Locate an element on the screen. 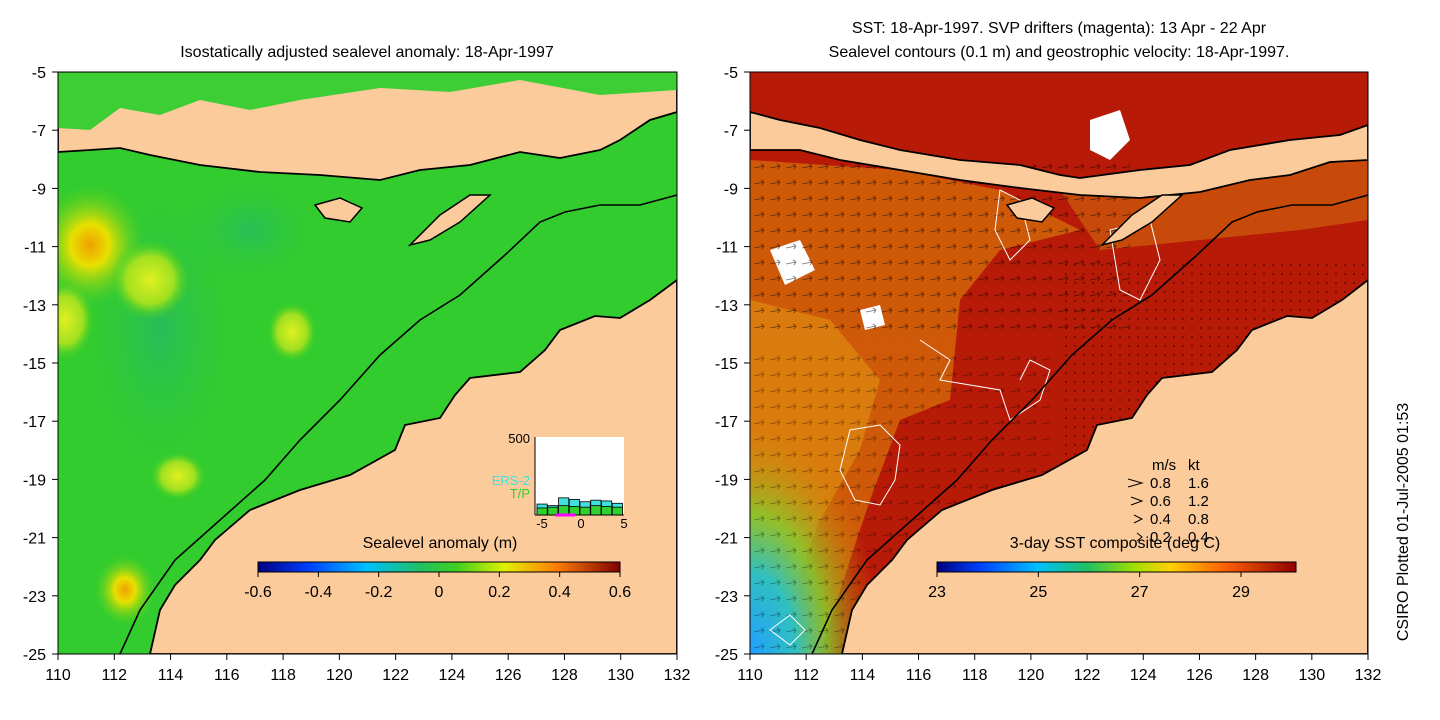 The image size is (1440, 720). right-y-tick-label: -15 is located at coordinates (726, 364).